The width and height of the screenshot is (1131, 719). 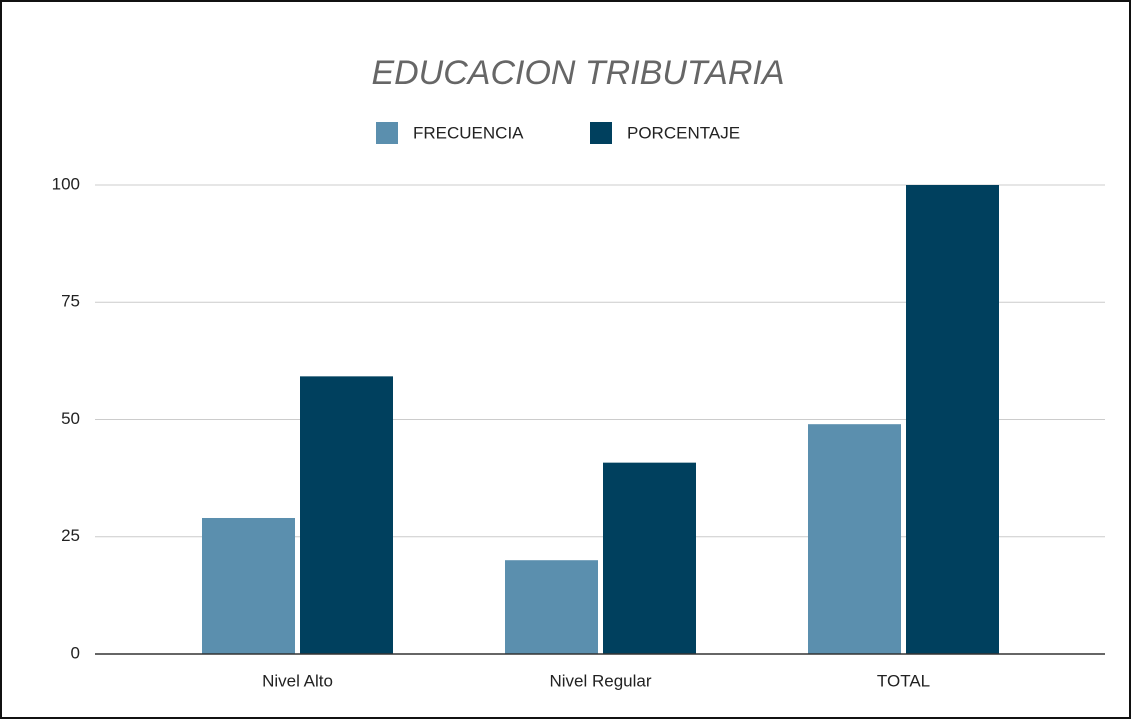 I want to click on x-tick-label: TOTAL, so click(x=903, y=680).